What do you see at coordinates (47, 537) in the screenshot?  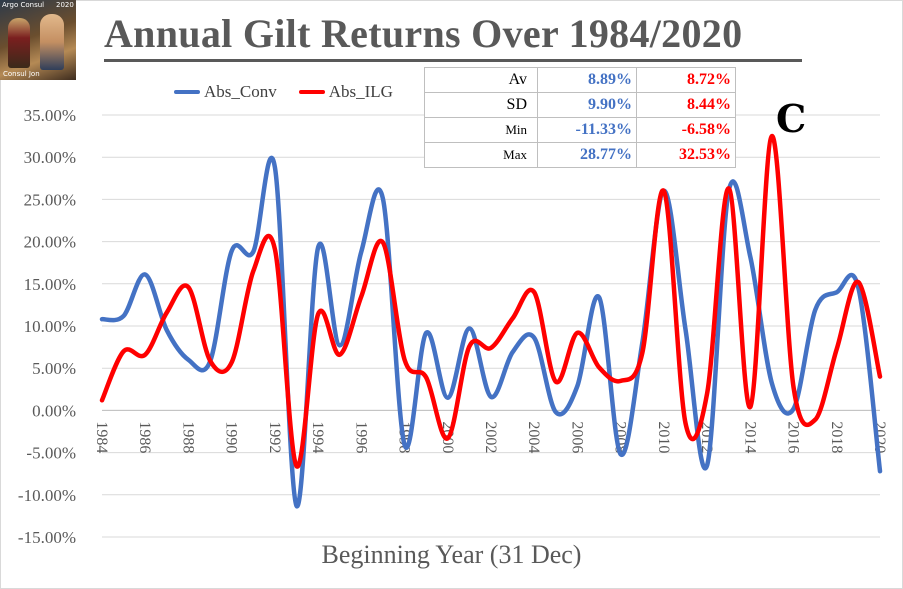 I see `y-tick-label: -15.00%` at bounding box center [47, 537].